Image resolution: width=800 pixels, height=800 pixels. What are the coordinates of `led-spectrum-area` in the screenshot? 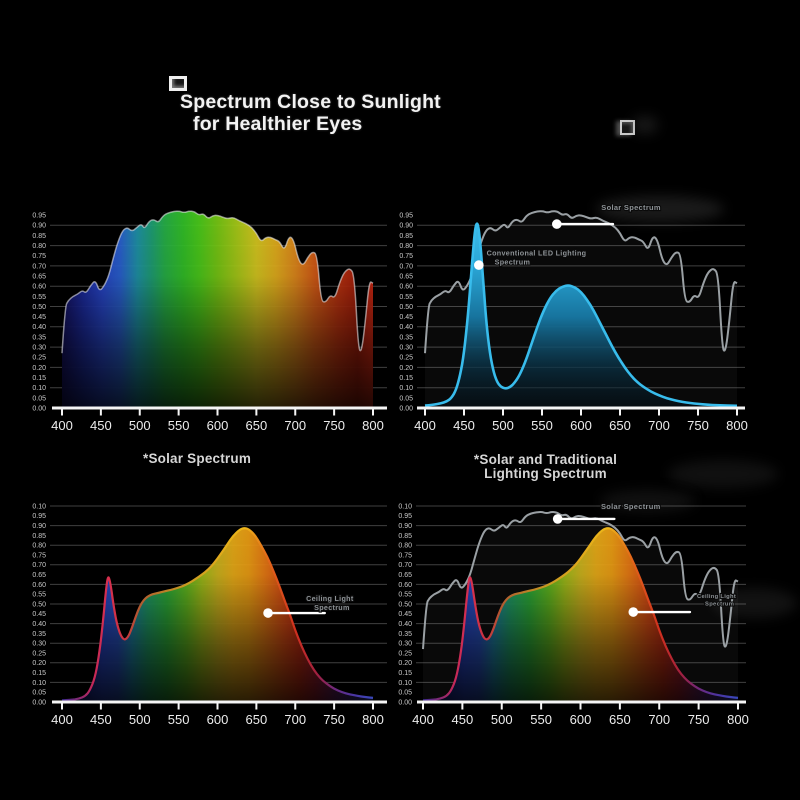 It's located at (581, 315).